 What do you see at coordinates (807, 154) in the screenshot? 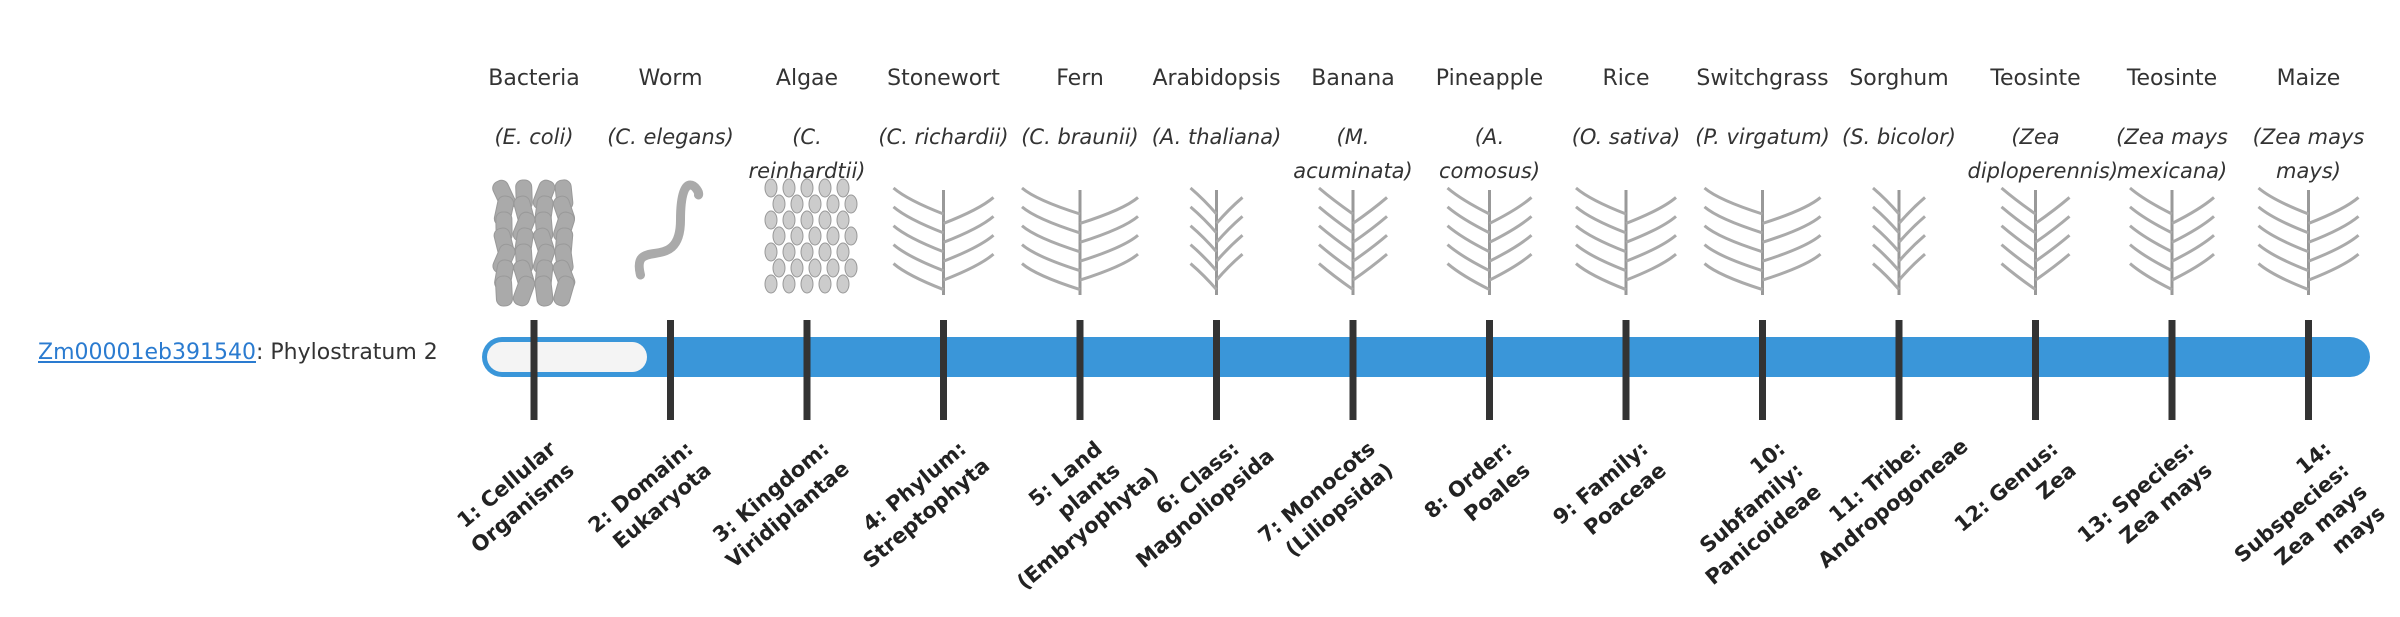
I see `organism-species: (C. reinhardtii)` at bounding box center [807, 154].